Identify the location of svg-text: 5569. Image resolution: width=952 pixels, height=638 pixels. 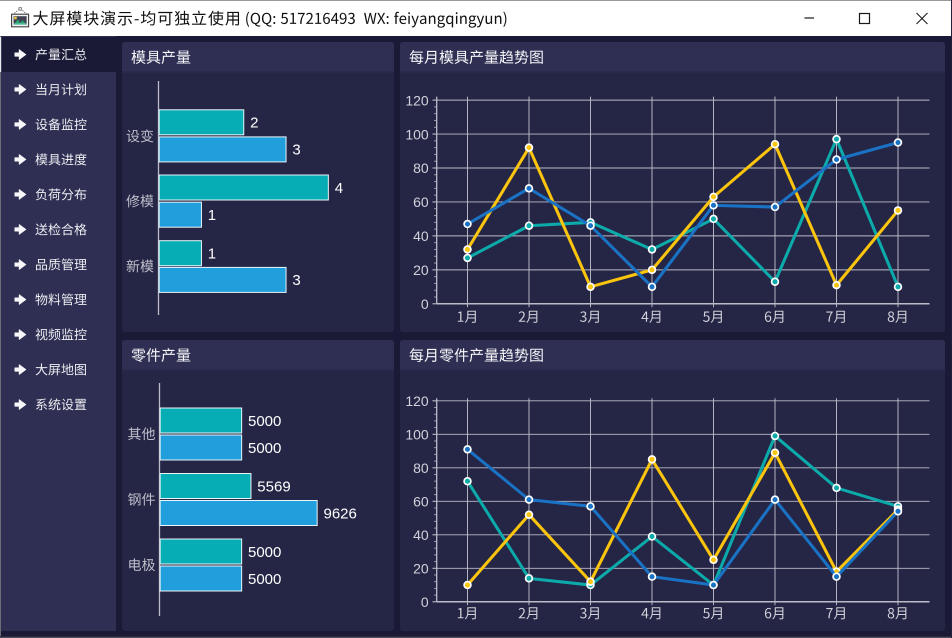
(273, 486).